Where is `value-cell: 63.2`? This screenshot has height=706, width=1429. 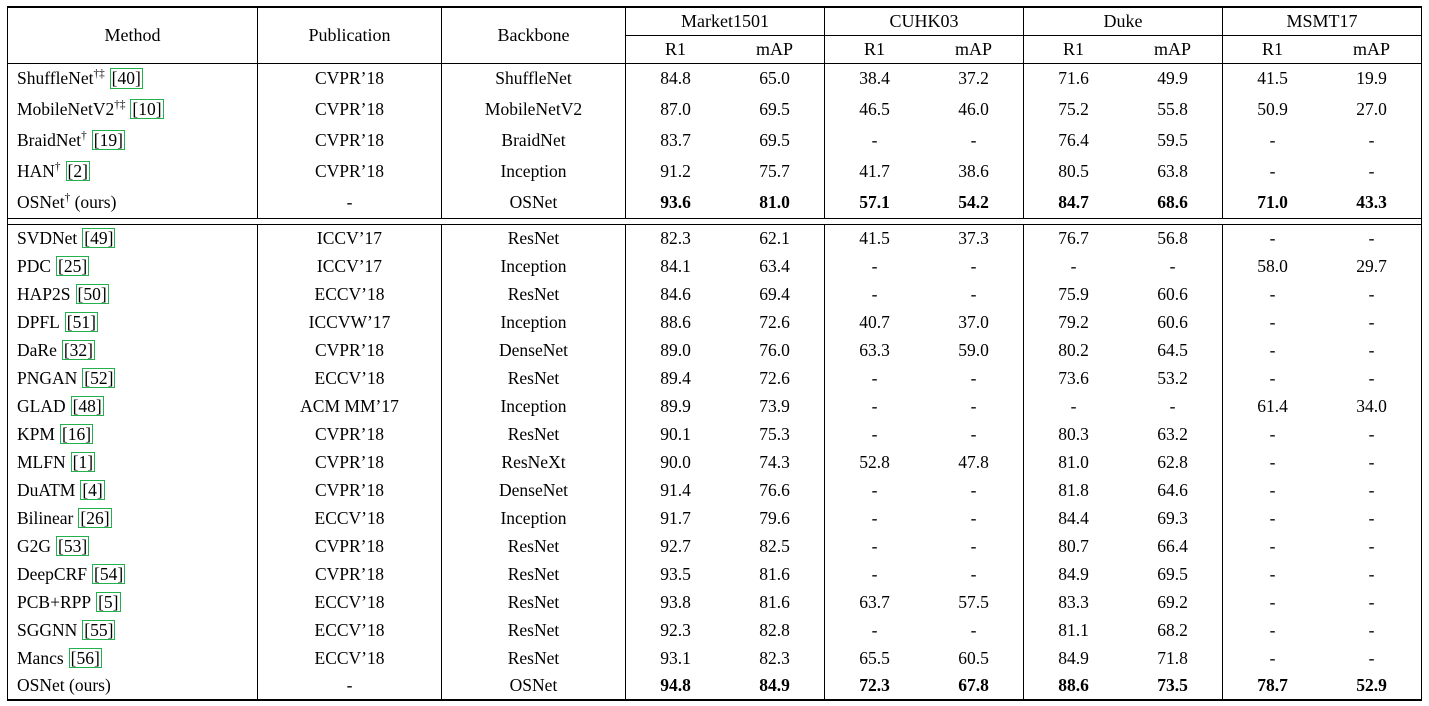
value-cell: 63.2 is located at coordinates (1172, 433).